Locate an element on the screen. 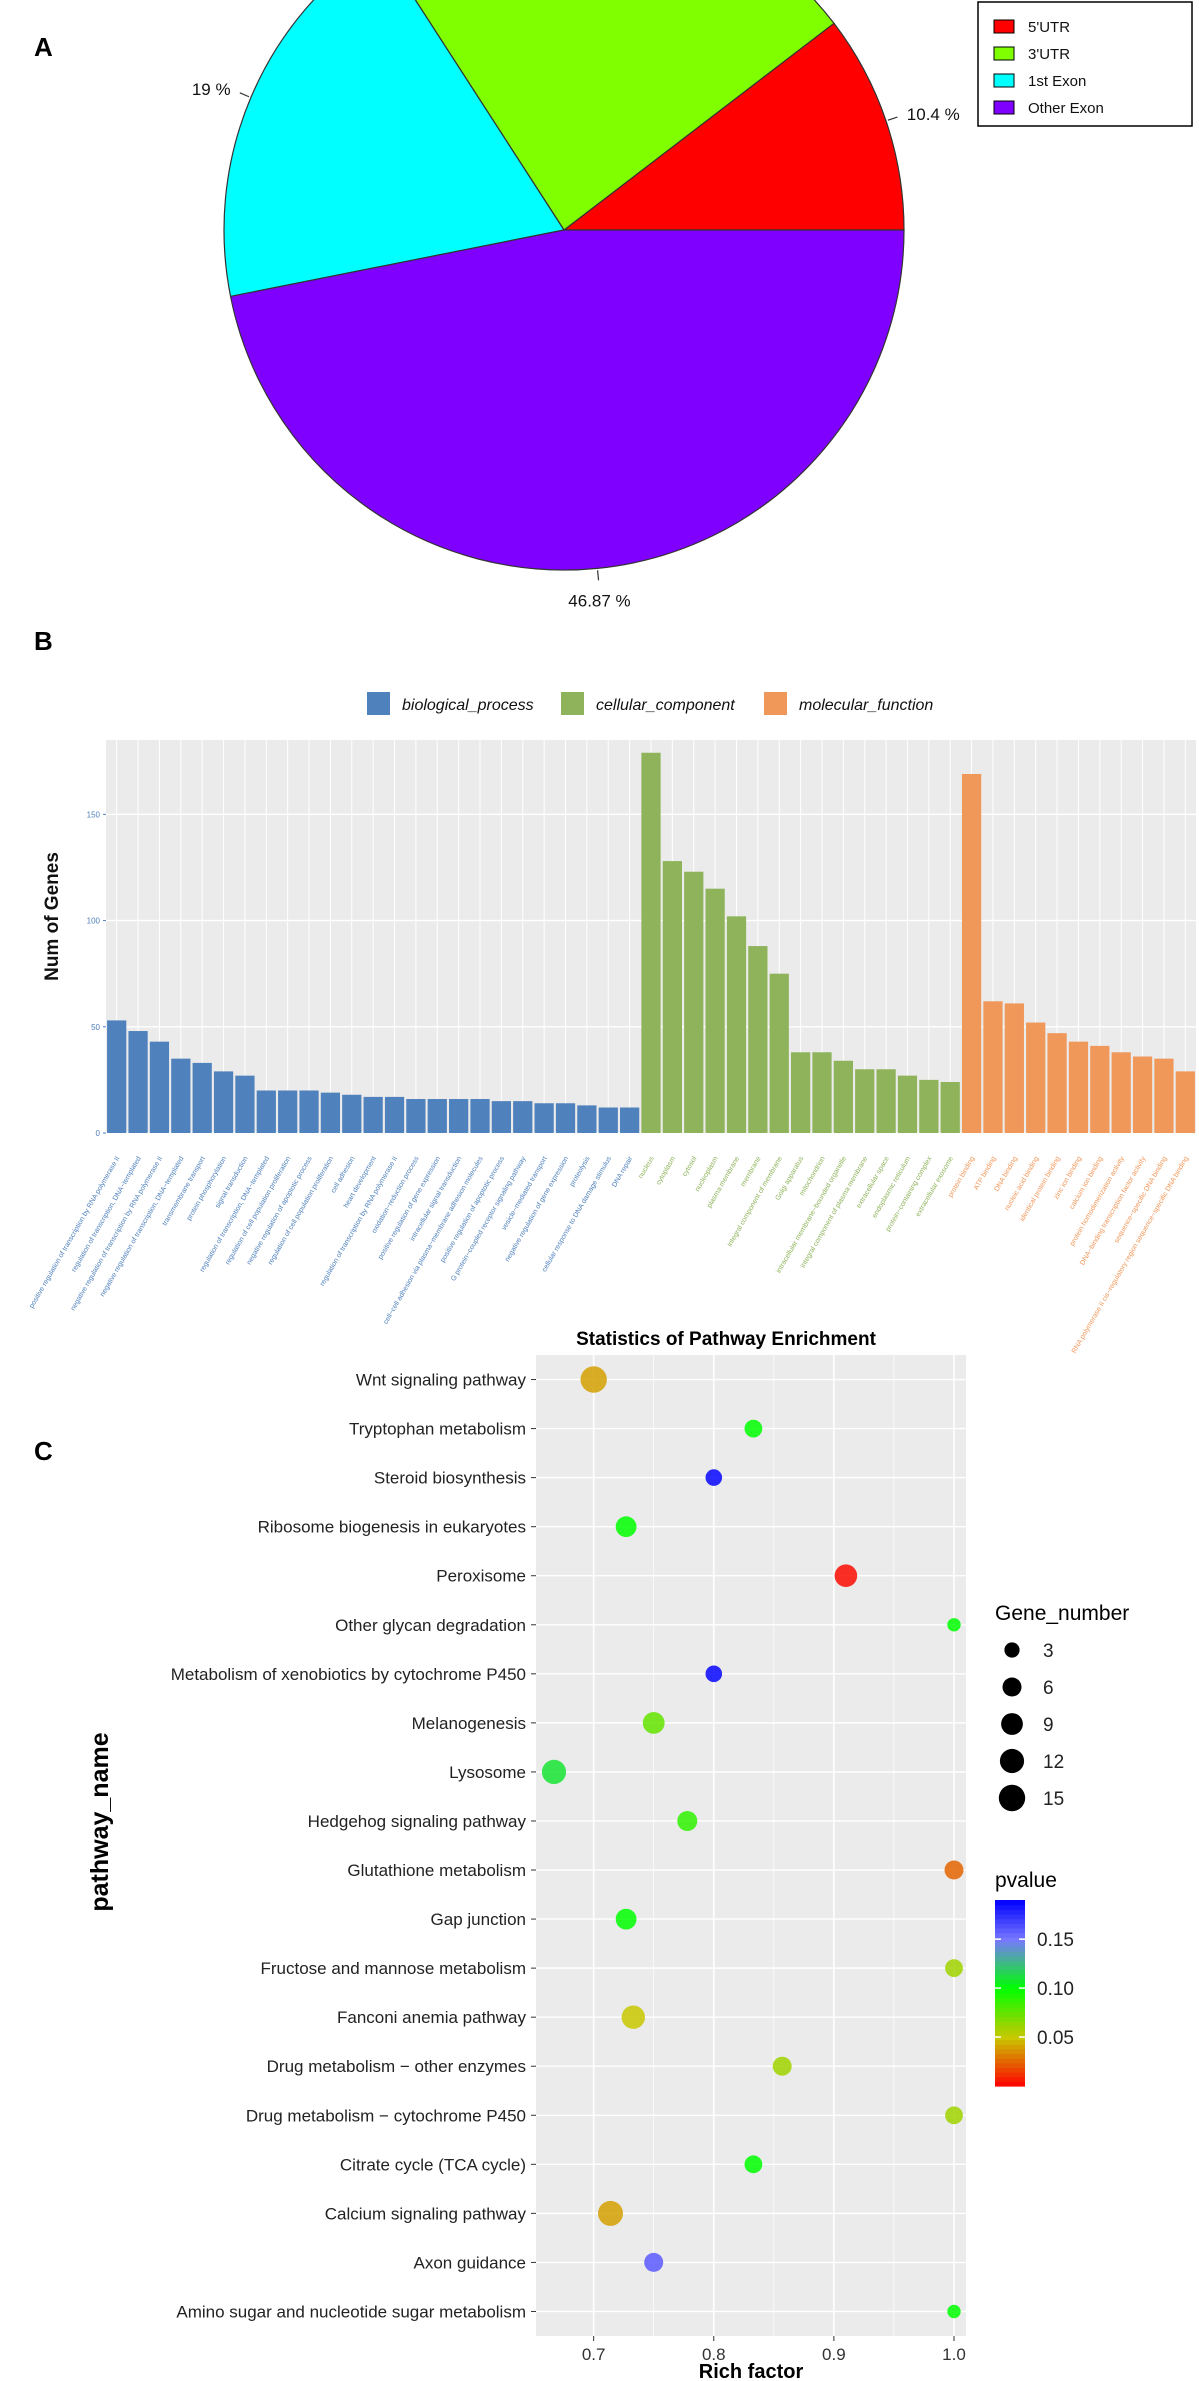 This screenshot has height=2381, width=1199. bubble-wnt-signaling-pathway is located at coordinates (593, 1379).